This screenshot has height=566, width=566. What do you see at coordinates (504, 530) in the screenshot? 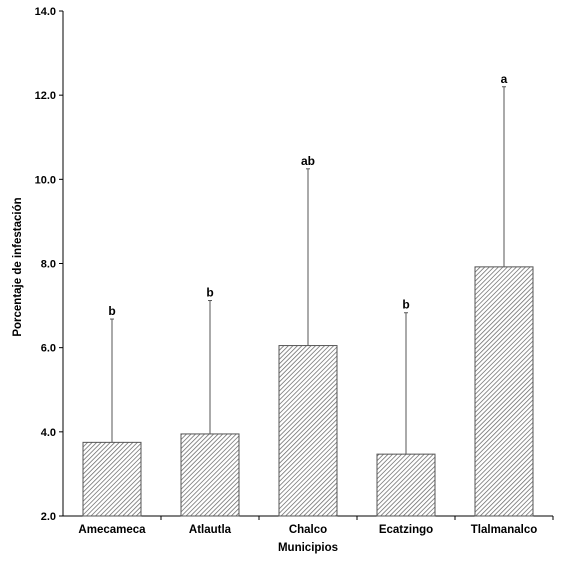
I see `x-tick-label: Tlalmanalco` at bounding box center [504, 530].